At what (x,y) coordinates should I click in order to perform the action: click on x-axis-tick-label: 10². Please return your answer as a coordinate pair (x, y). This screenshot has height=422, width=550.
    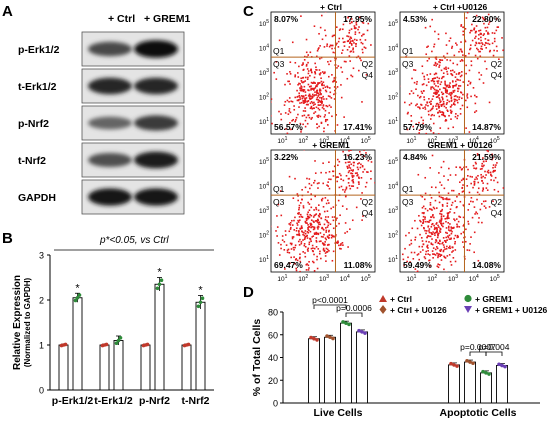
    Looking at the image, I should click on (432, 278).